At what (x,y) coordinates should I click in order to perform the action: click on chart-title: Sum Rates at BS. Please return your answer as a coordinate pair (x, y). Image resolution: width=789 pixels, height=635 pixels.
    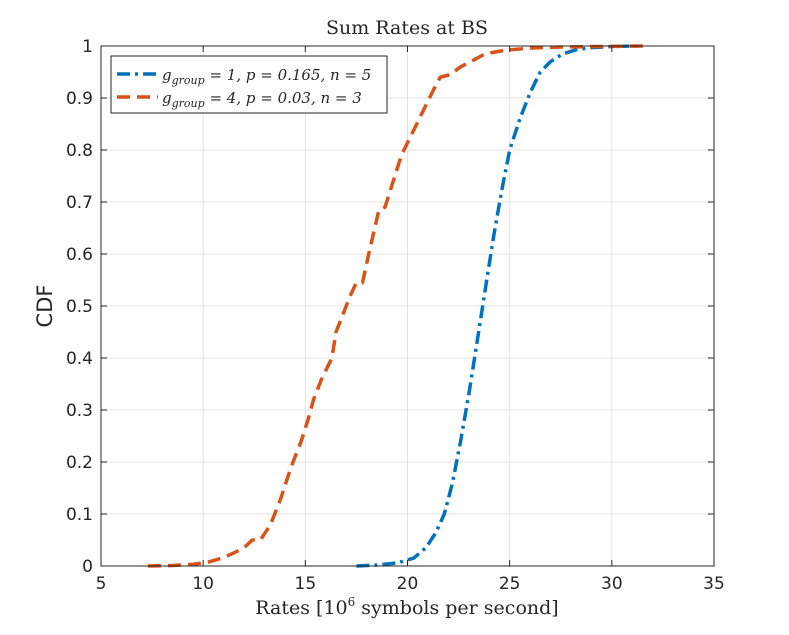
    Looking at the image, I should click on (407, 28).